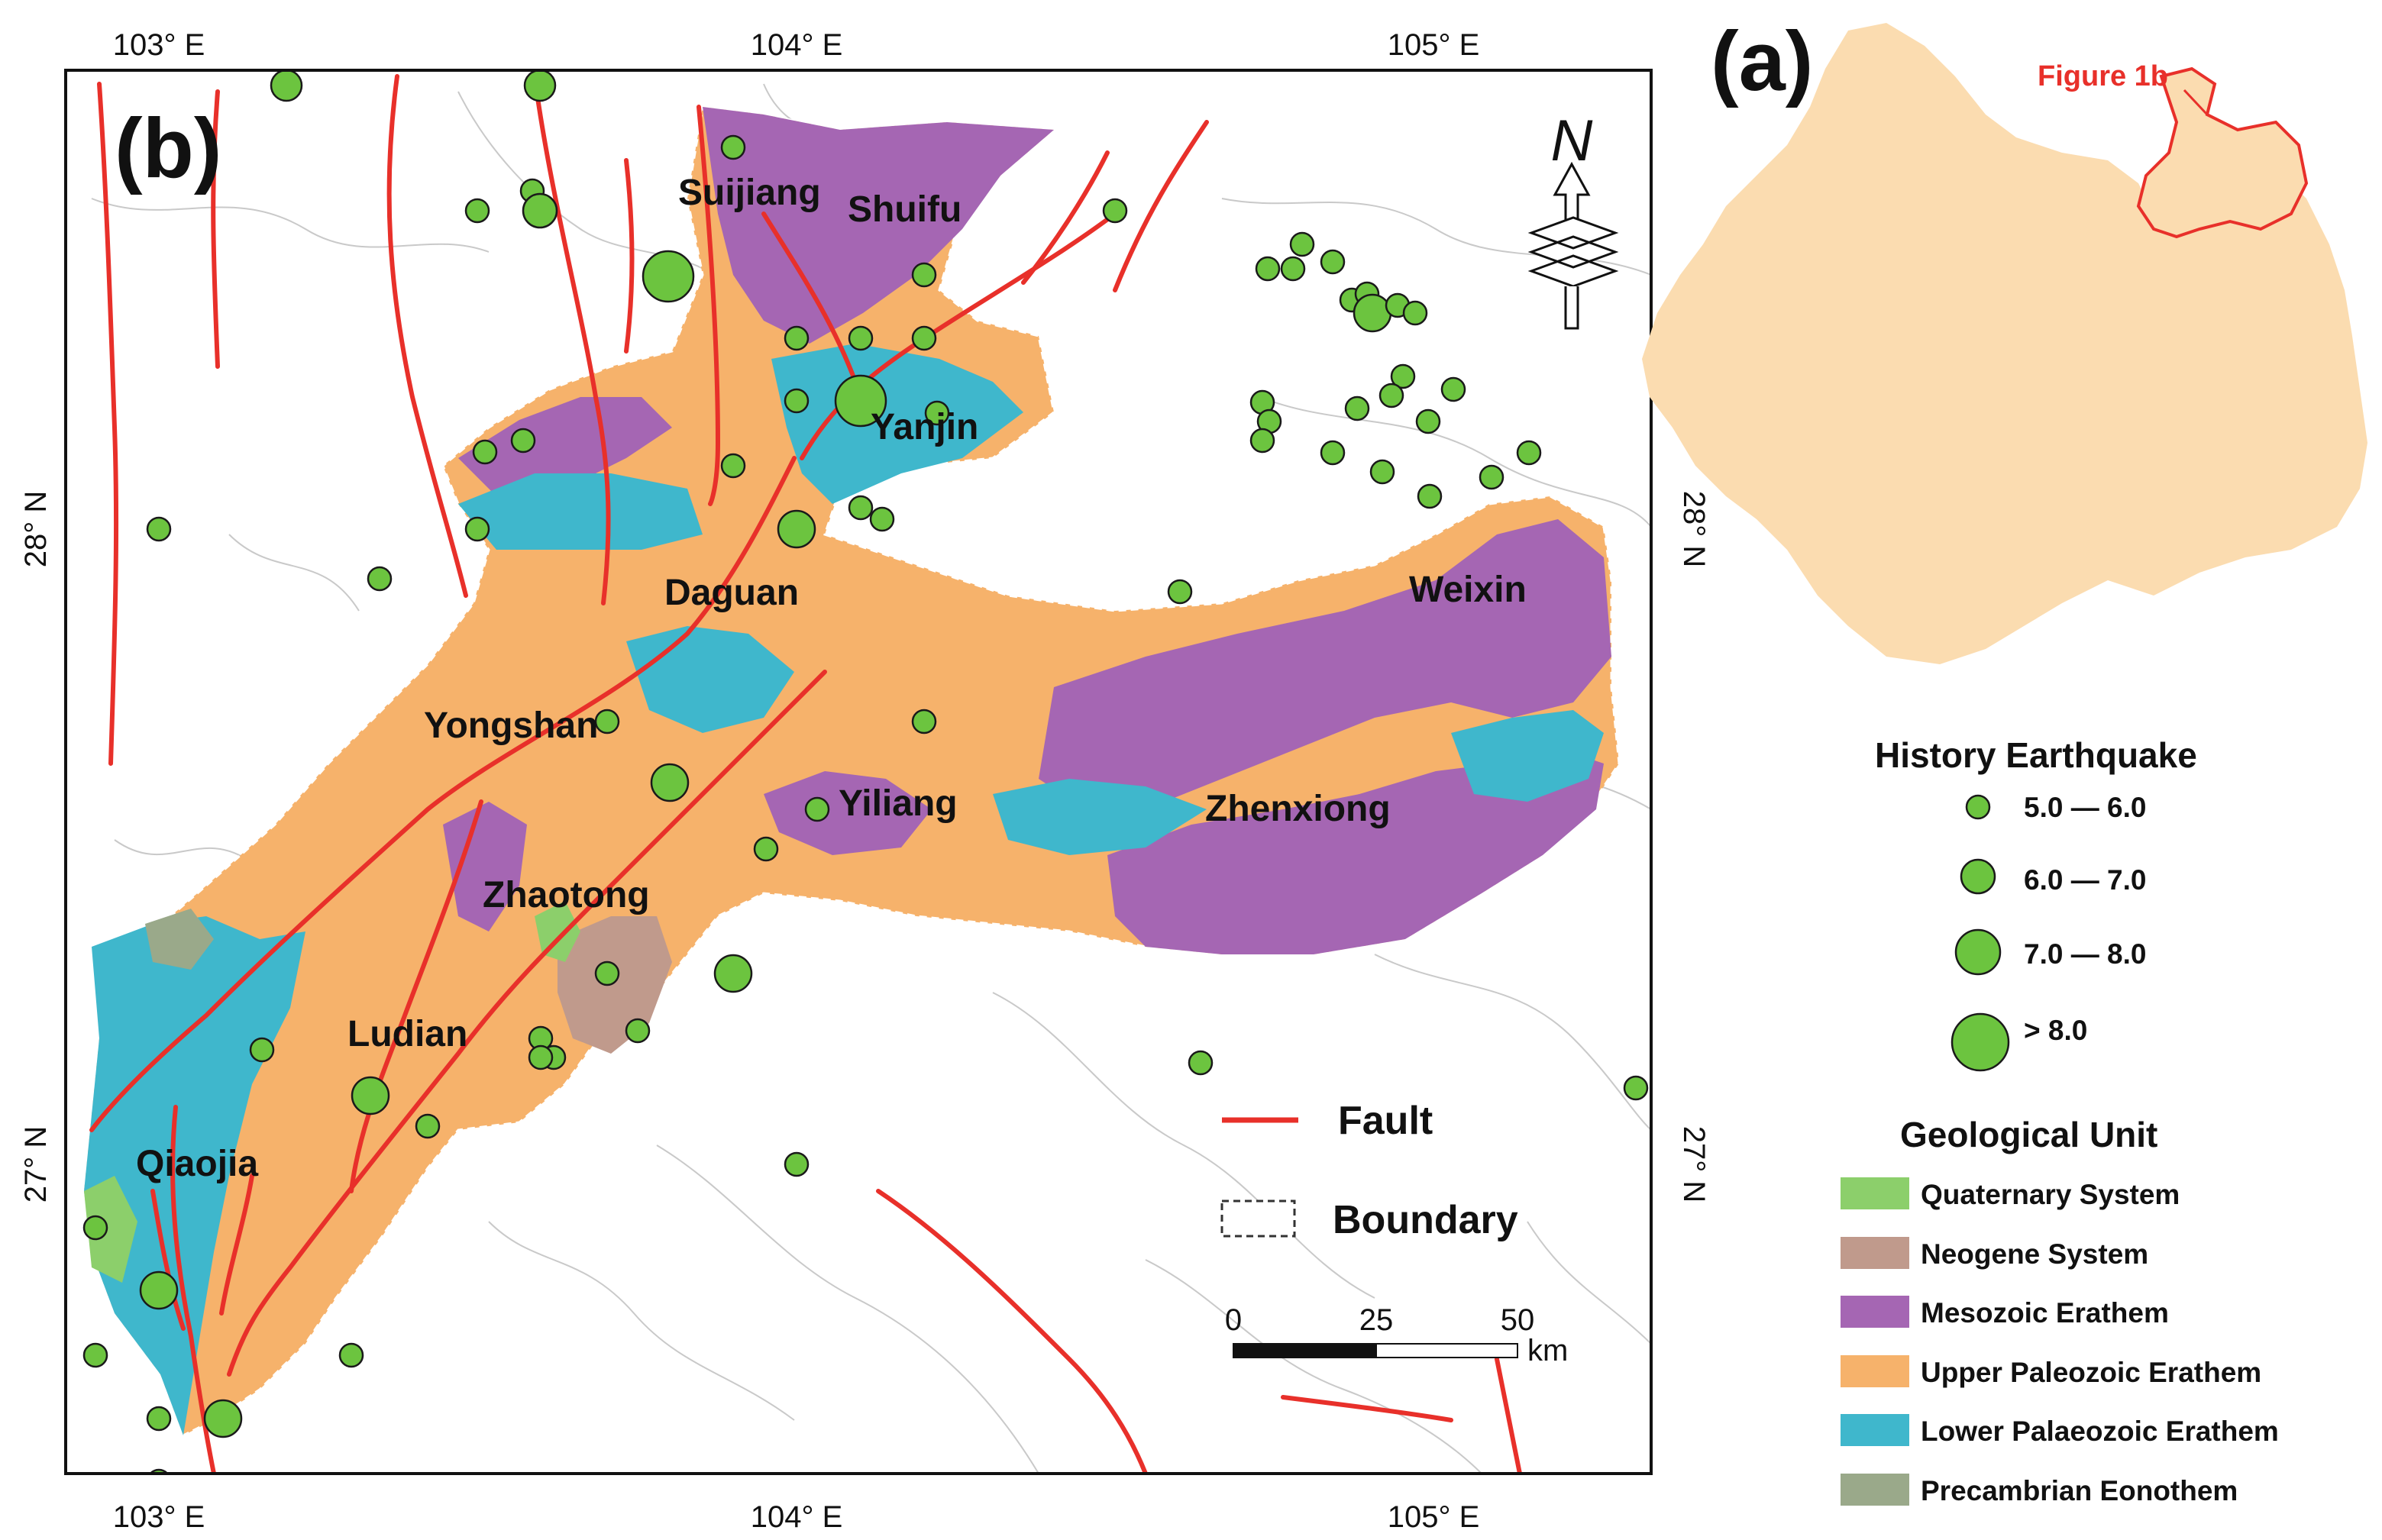  What do you see at coordinates (731, 593) in the screenshot?
I see `place-label: Daguan` at bounding box center [731, 593].